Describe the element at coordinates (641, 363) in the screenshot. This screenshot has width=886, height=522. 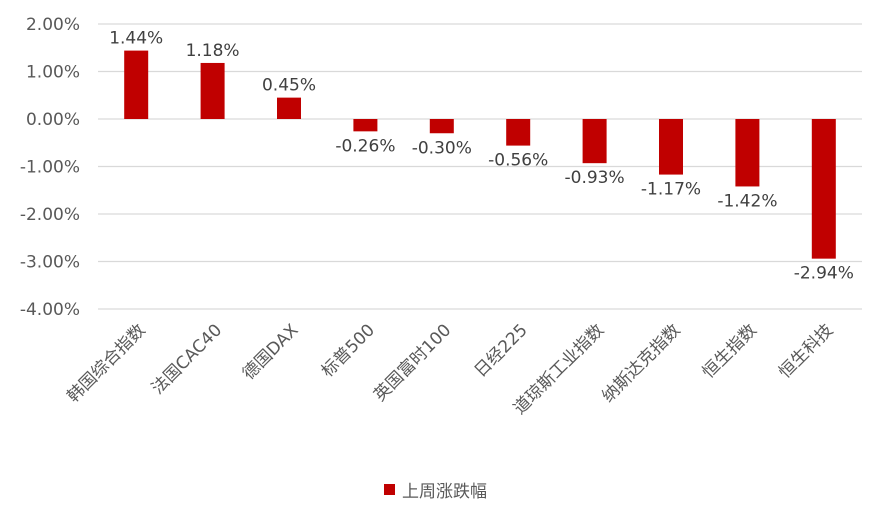
I see `x-tick-label: 纳斯达克指数` at that location.